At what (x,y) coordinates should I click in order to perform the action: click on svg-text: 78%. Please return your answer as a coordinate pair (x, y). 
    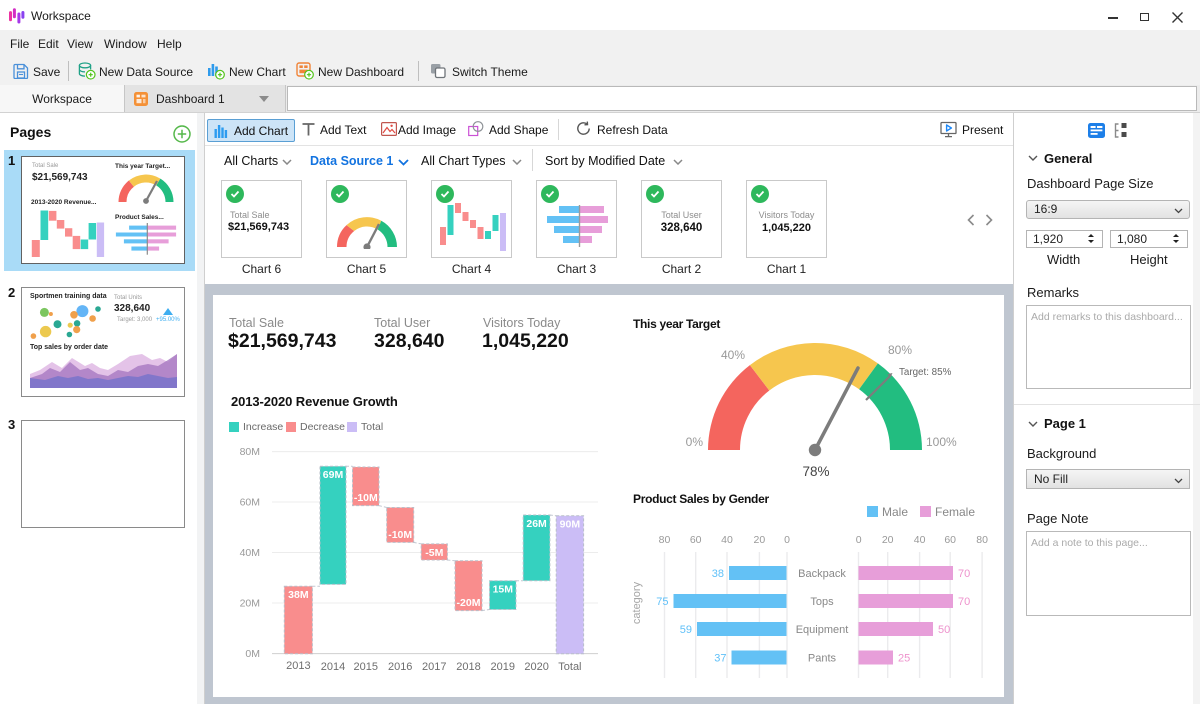
    Looking at the image, I should click on (815, 471).